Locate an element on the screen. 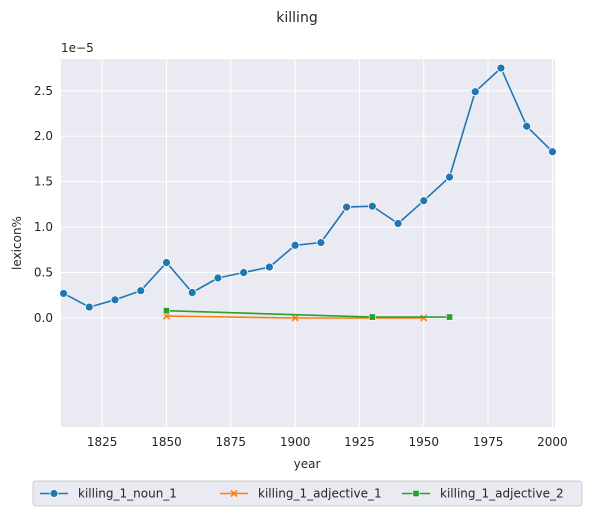 Image resolution: width=589 pixels, height=515 pixels. y-tick-label: 2.0 is located at coordinates (43, 136).